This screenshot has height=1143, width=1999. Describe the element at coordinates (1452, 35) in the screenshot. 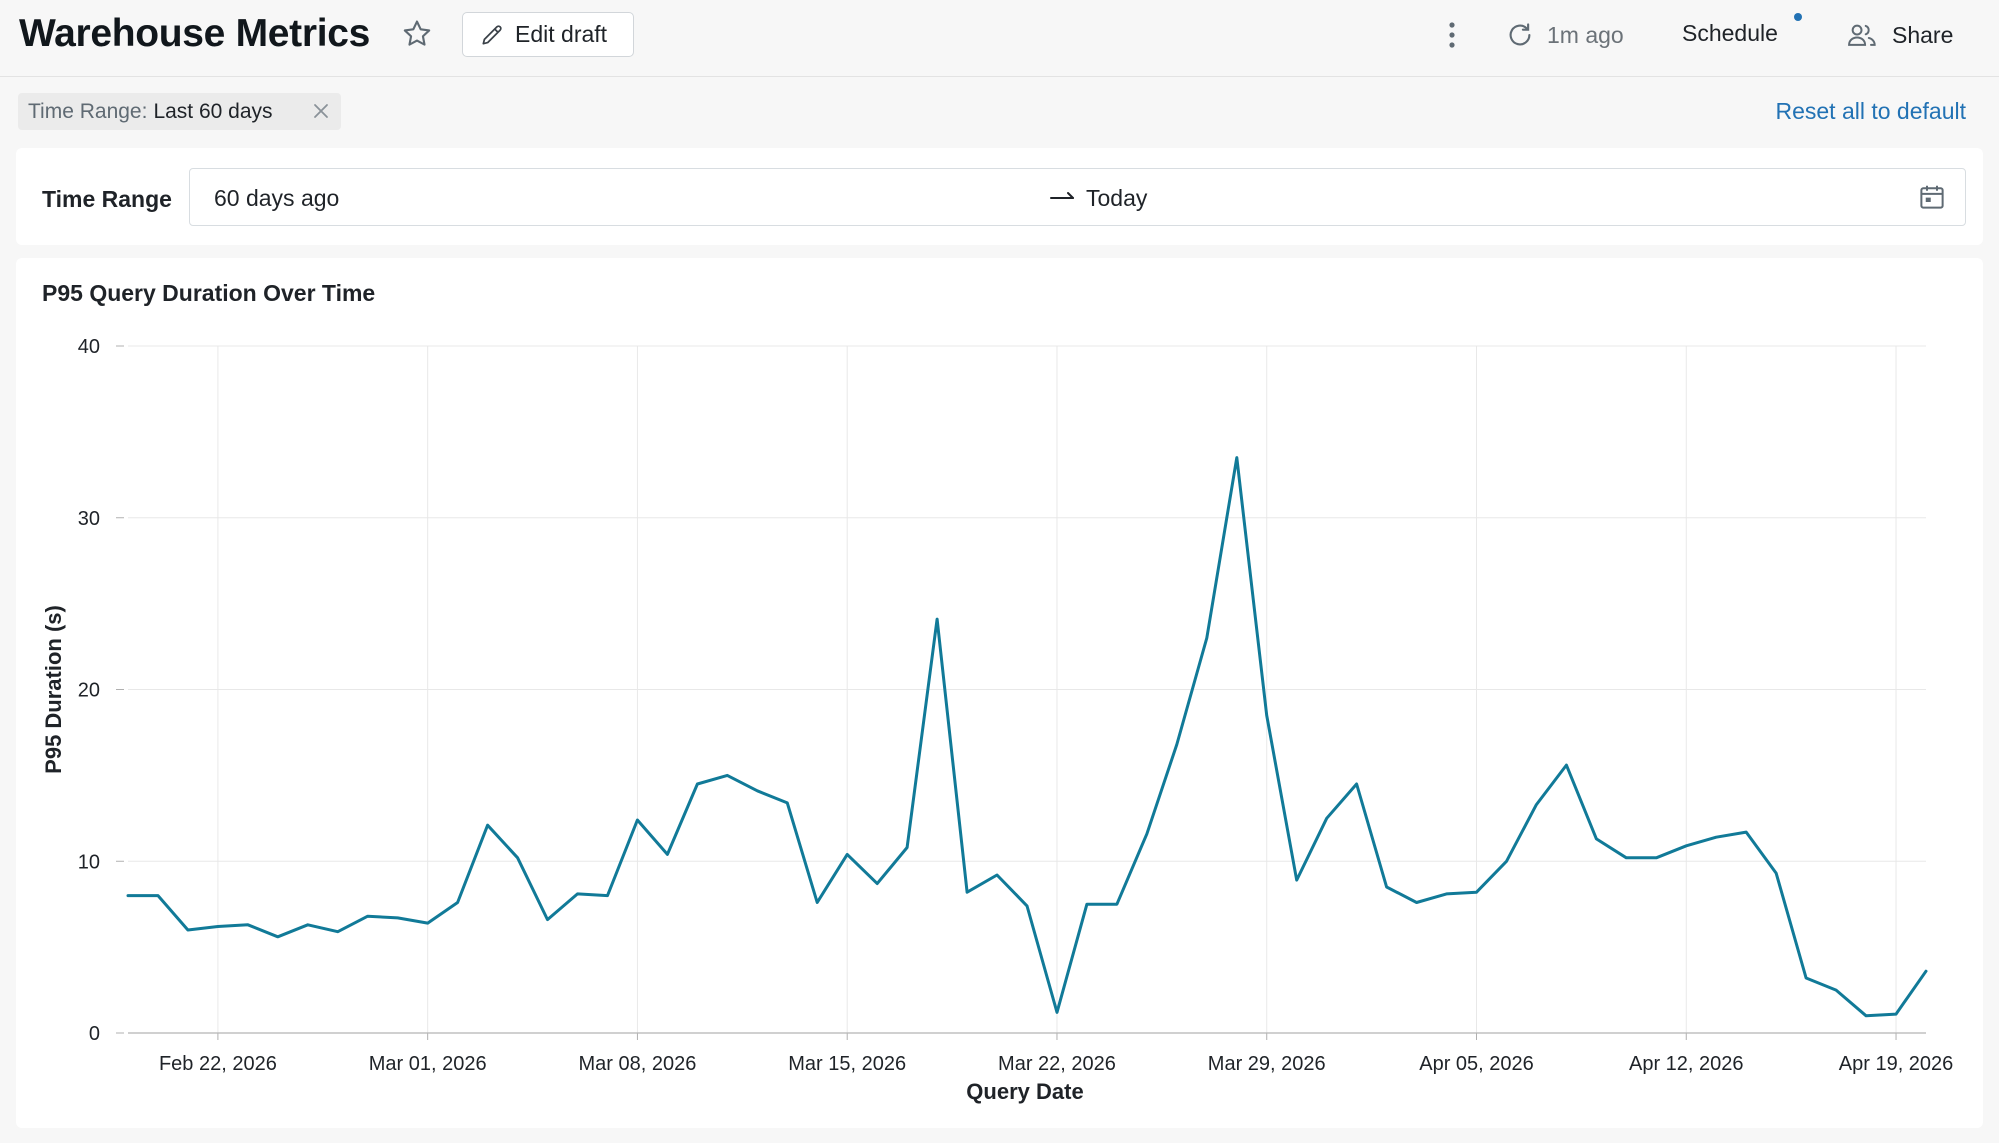

I see `more-options-icon` at that location.